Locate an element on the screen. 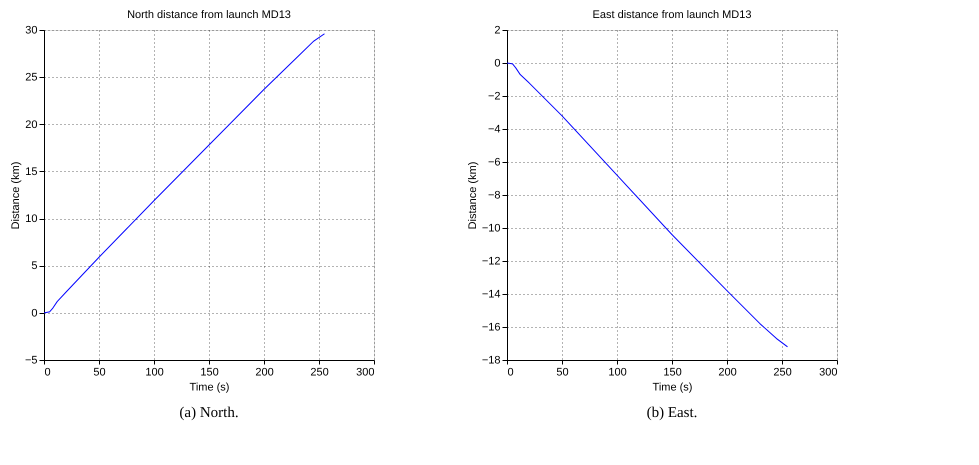  y-tick-label: 25 is located at coordinates (31, 78).